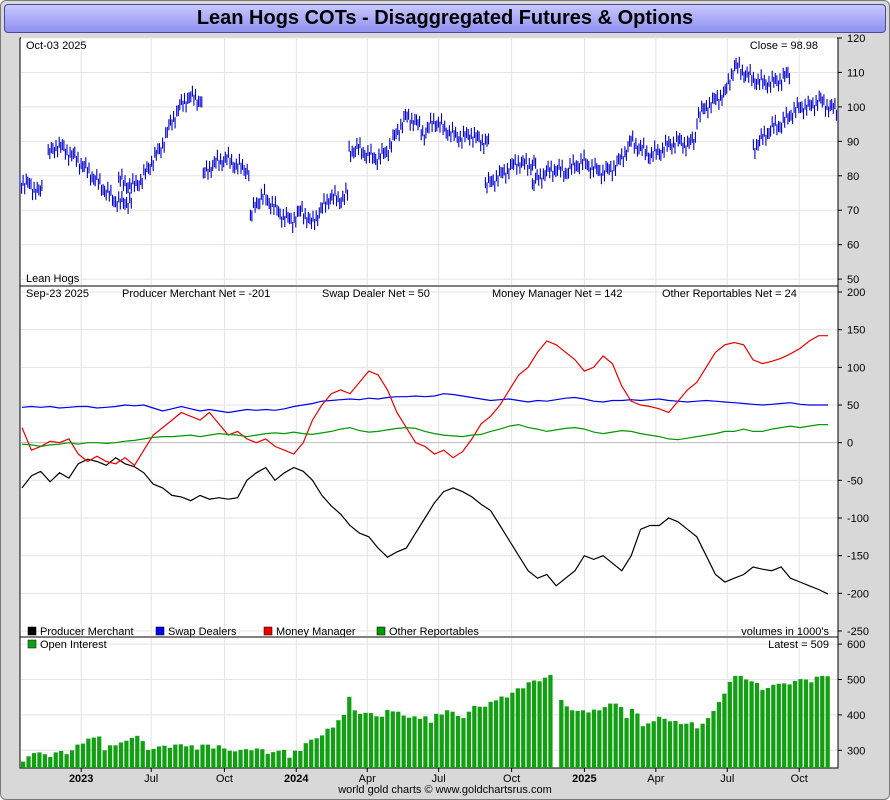 This screenshot has width=890, height=800. I want to click on price-panel-label: Lean Hogs, so click(53, 279).